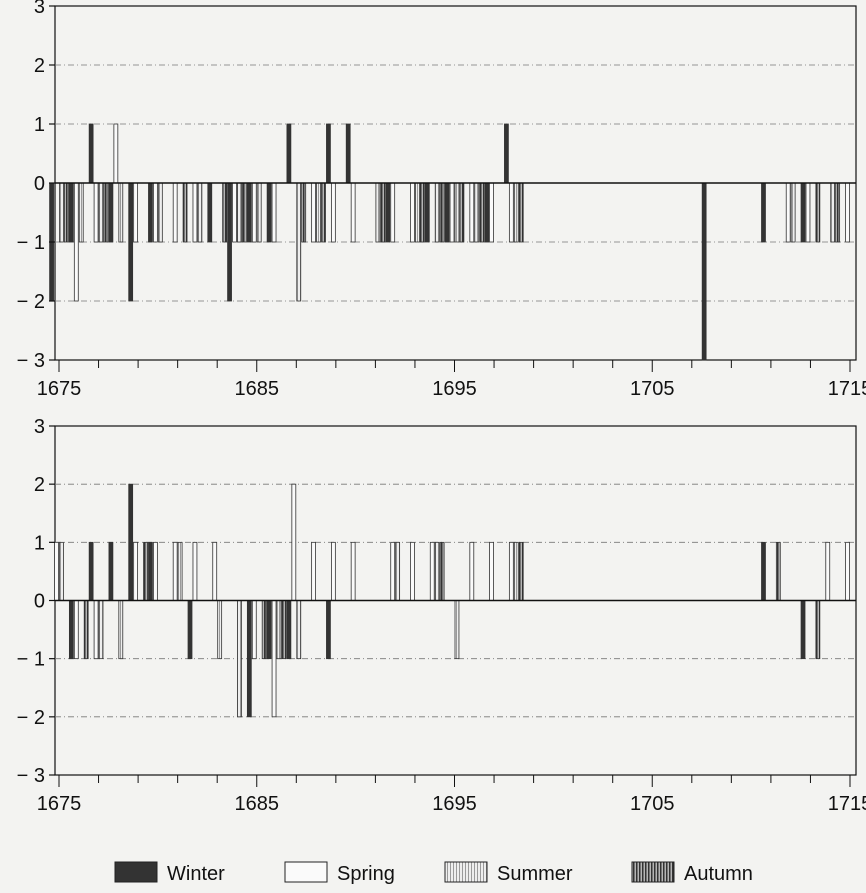 This screenshot has width=866, height=893. What do you see at coordinates (366, 874) in the screenshot?
I see `legend-label-spring: Spring` at bounding box center [366, 874].